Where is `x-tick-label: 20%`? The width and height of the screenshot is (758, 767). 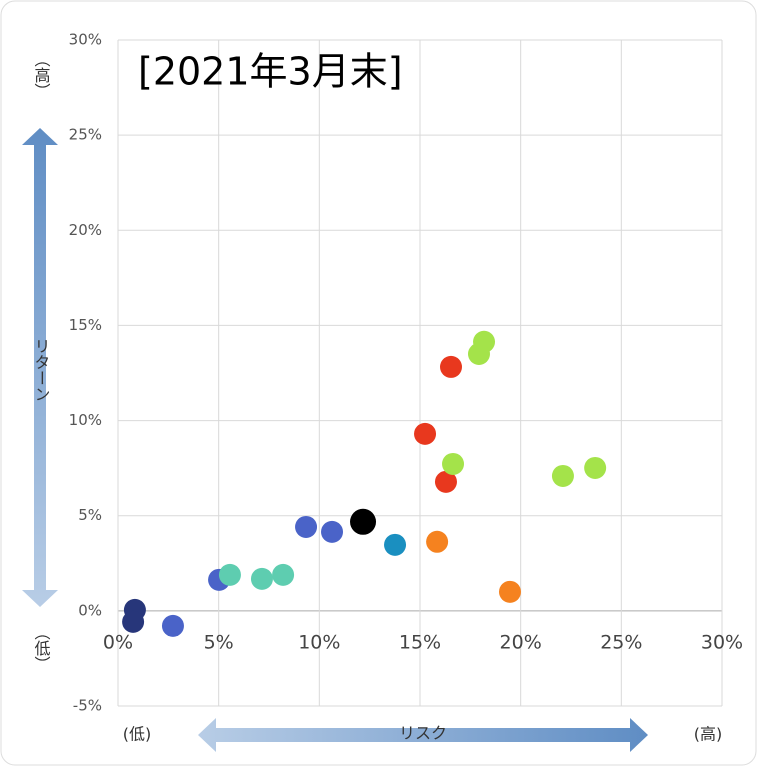 x-tick-label: 20% is located at coordinates (521, 642).